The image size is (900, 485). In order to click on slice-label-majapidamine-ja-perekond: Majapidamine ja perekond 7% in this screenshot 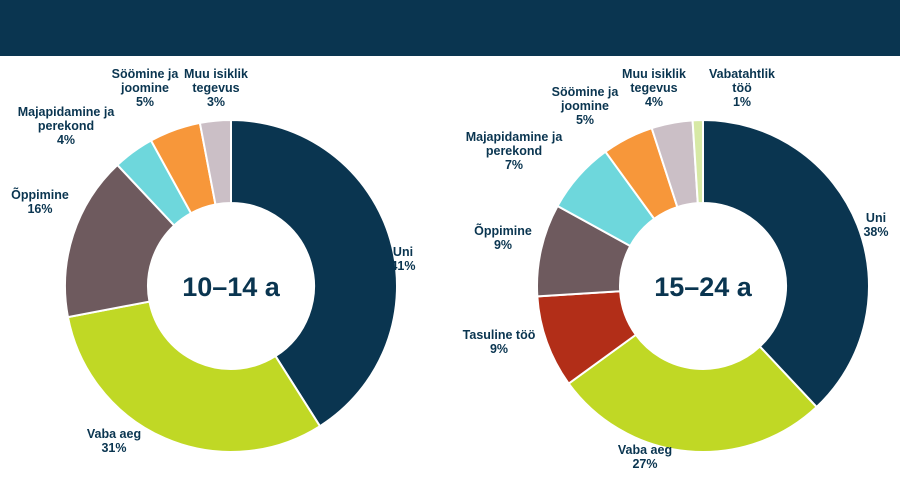, I will do `click(515, 151)`.